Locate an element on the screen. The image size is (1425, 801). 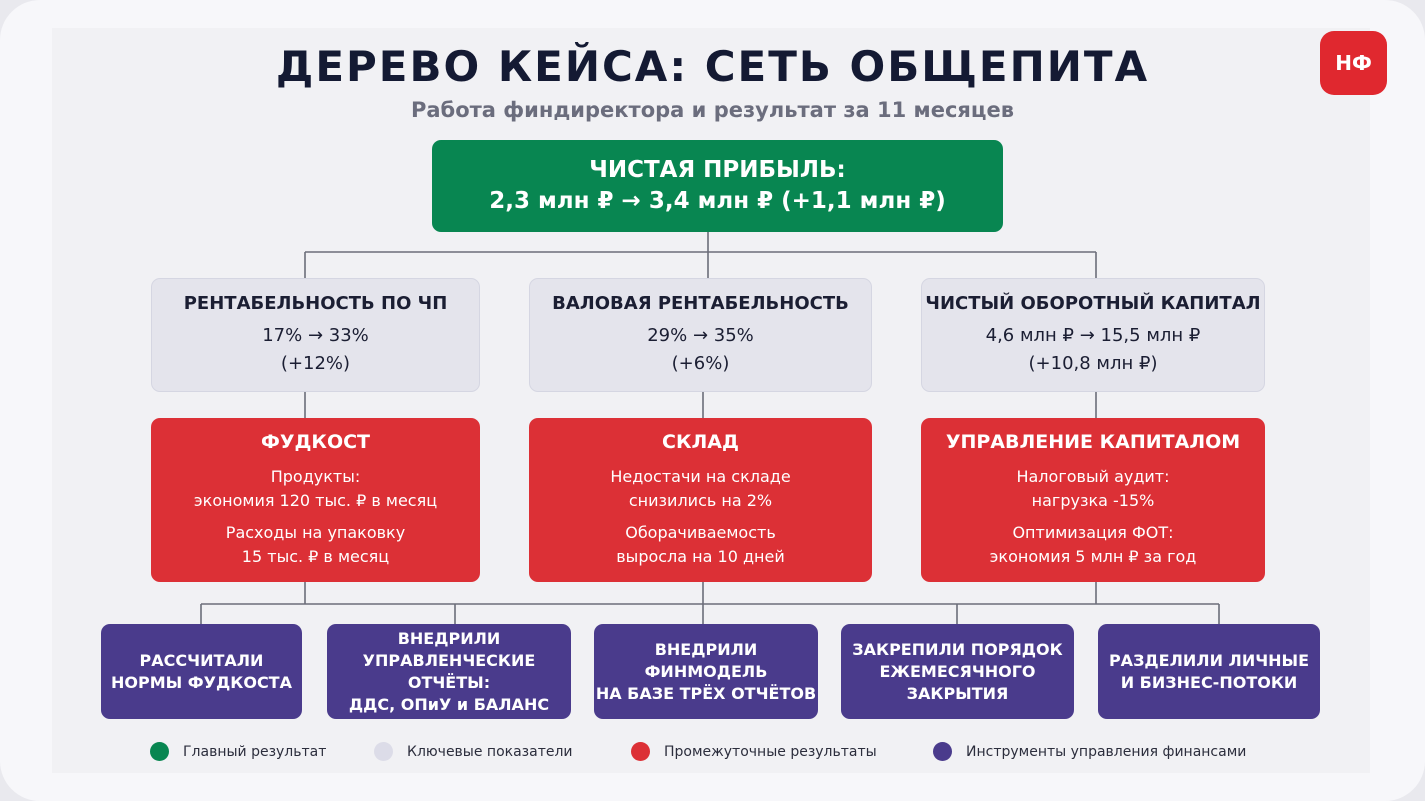
tool-label: ЗАКРЕПИЛИ ПОРЯДОК ЕЖЕМЕСЯЧНОГО ЗАКРЫТИЯ is located at coordinates (957, 671).